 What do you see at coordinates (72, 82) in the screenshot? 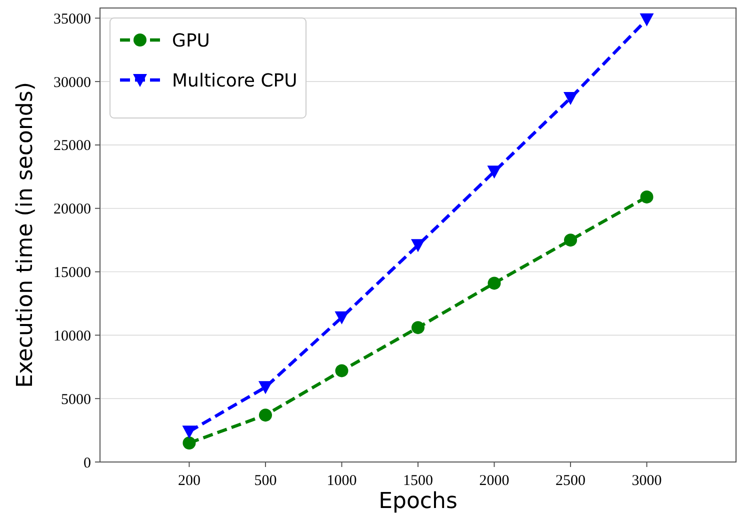
I see `y-tick-label: 30000` at bounding box center [72, 82].